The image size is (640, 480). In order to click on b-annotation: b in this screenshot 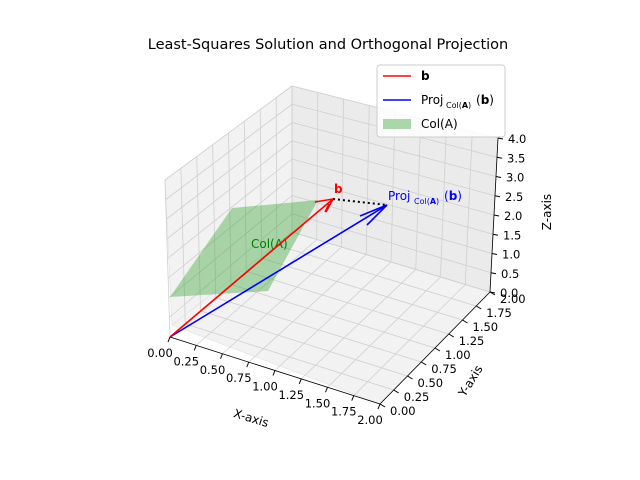, I will do `click(338, 189)`.